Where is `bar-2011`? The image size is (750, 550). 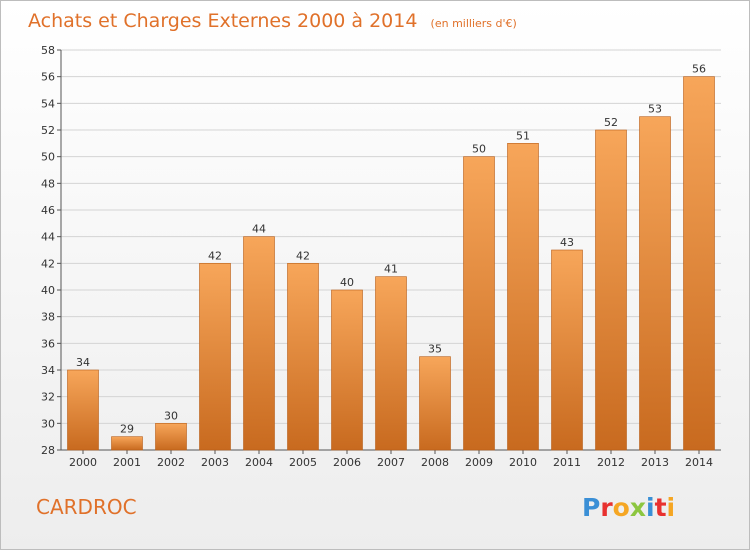 bar-2011 is located at coordinates (567, 350).